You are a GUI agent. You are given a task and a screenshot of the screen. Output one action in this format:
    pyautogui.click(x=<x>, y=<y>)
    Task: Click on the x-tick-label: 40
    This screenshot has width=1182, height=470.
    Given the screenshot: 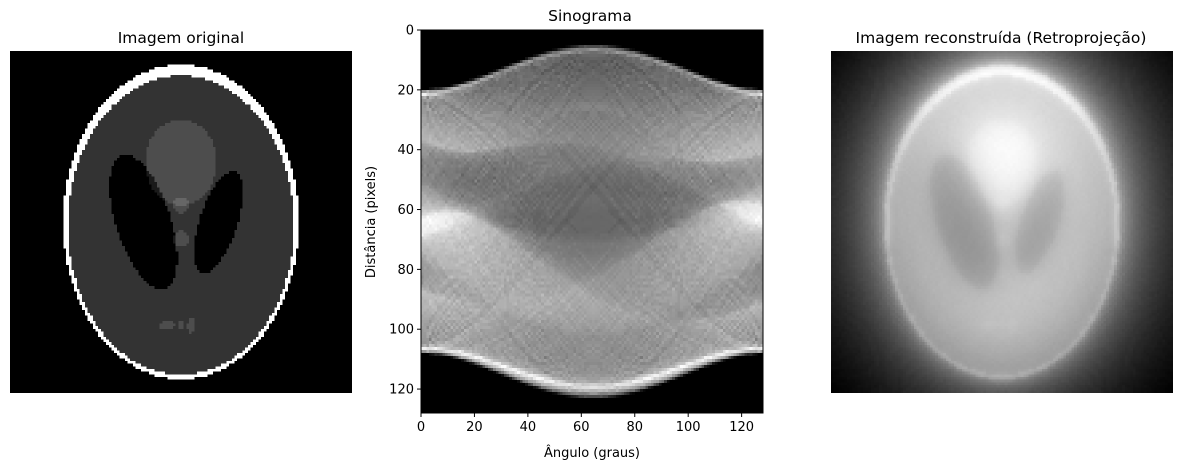 What is the action you would take?
    pyautogui.click(x=528, y=427)
    